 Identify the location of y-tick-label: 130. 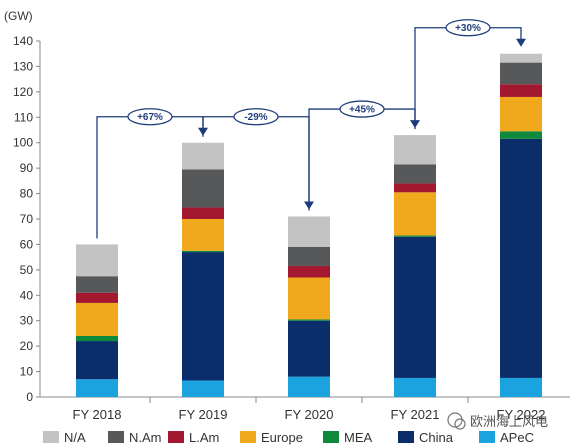
(23, 66).